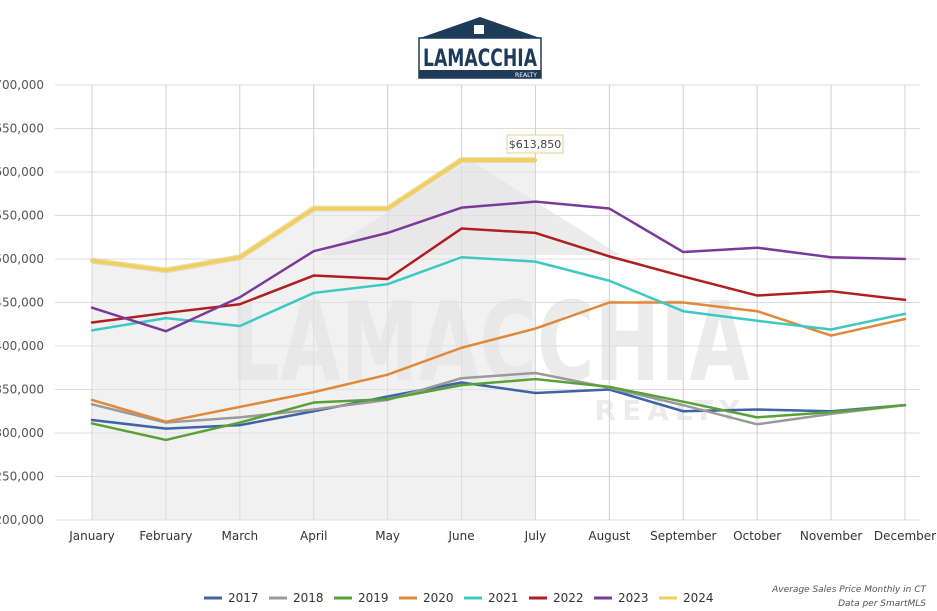  Describe the element at coordinates (480, 58) in the screenshot. I see `logo-brand-text: LAMACCHIA` at that location.